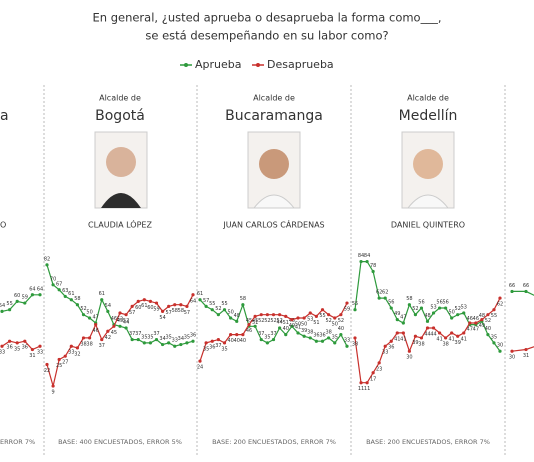  Describe the element at coordinates (77, 299) in the screenshot. I see `value-label: 58` at that location.